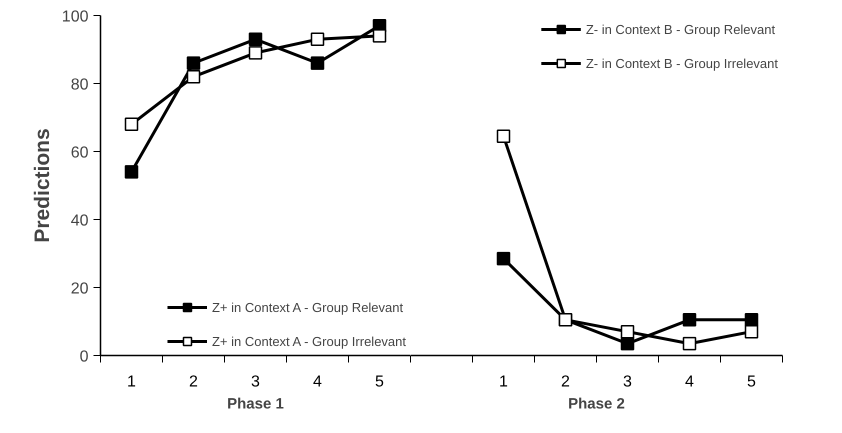 This screenshot has height=433, width=842. What do you see at coordinates (682, 63) in the screenshot?
I see `legend-label: Z- in Context B - Group Irrelevant` at bounding box center [682, 63].